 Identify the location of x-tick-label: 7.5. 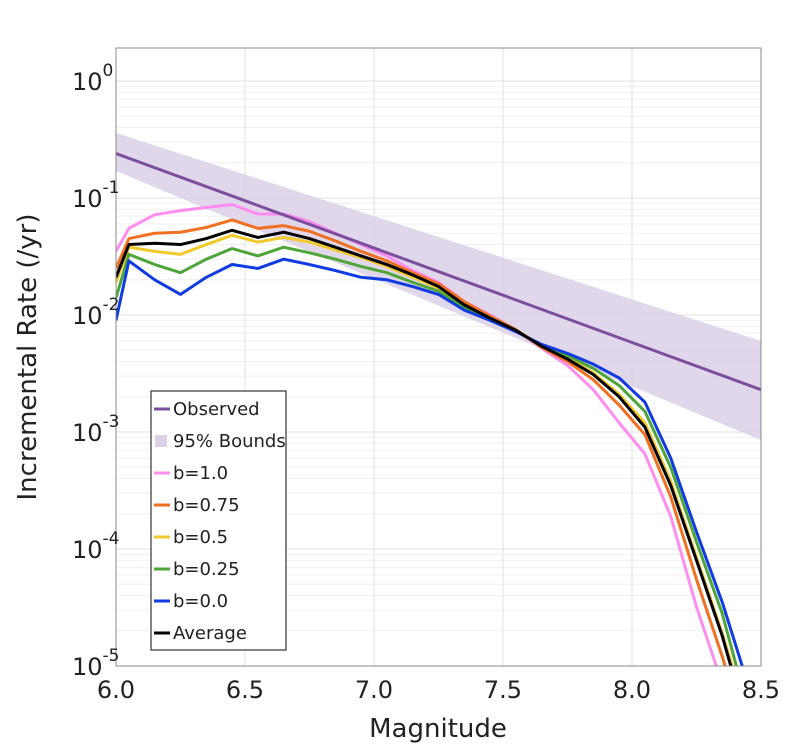
(503, 690).